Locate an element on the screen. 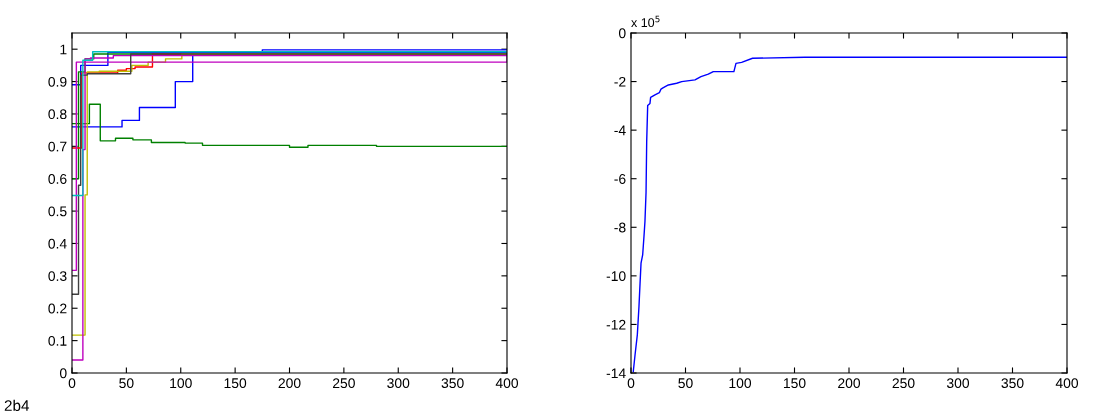  y-tick-label: -8 is located at coordinates (620, 227).